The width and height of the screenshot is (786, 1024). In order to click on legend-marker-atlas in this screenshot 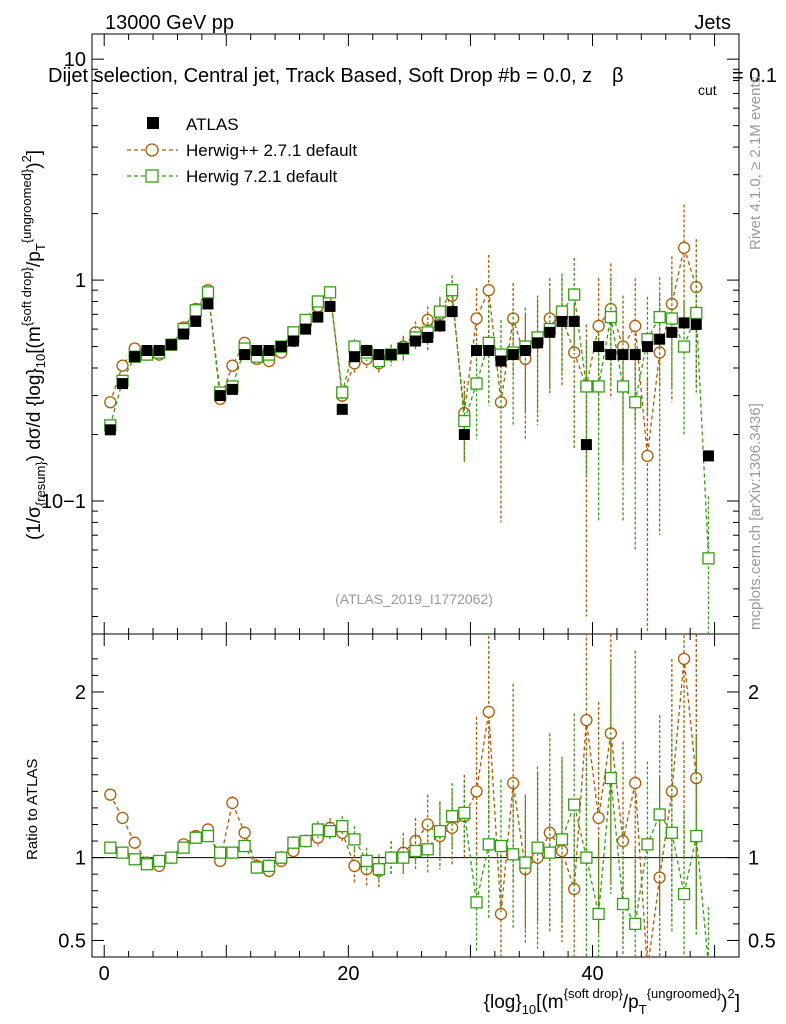, I will do `click(153, 123)`.